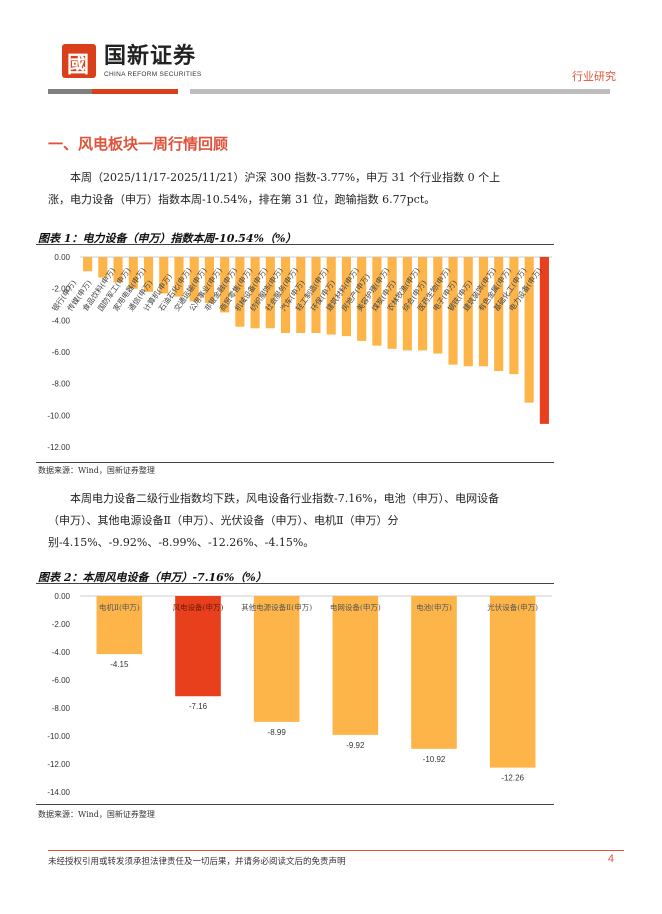 This screenshot has height=914, width=662. What do you see at coordinates (96, 814) in the screenshot?
I see `figure2-source: 数据来源：Wind，国新证券整理` at bounding box center [96, 814].